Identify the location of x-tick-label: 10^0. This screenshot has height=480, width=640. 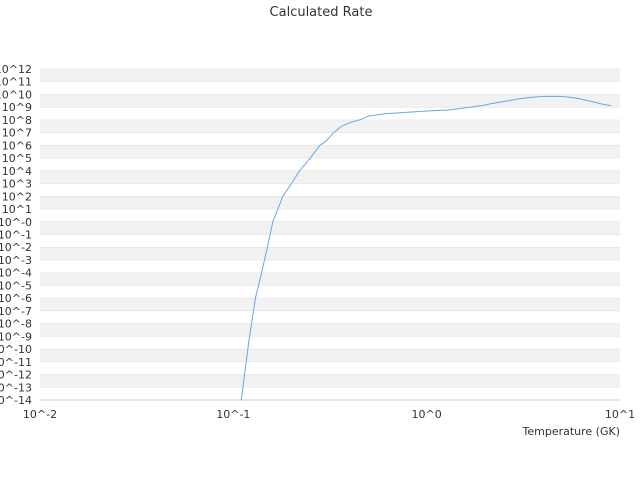
(427, 414).